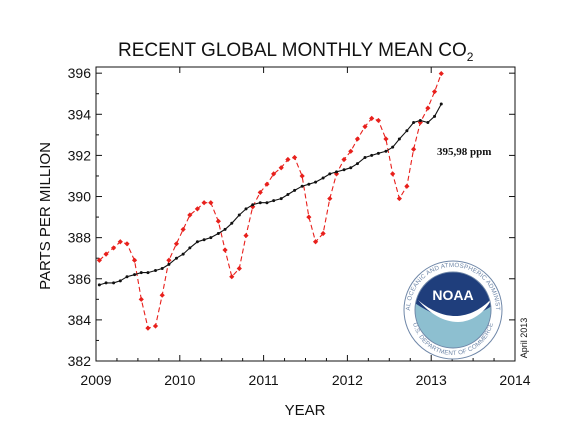 Image resolution: width=570 pixels, height=441 pixels. I want to click on y-tick-label: 394, so click(80, 114).